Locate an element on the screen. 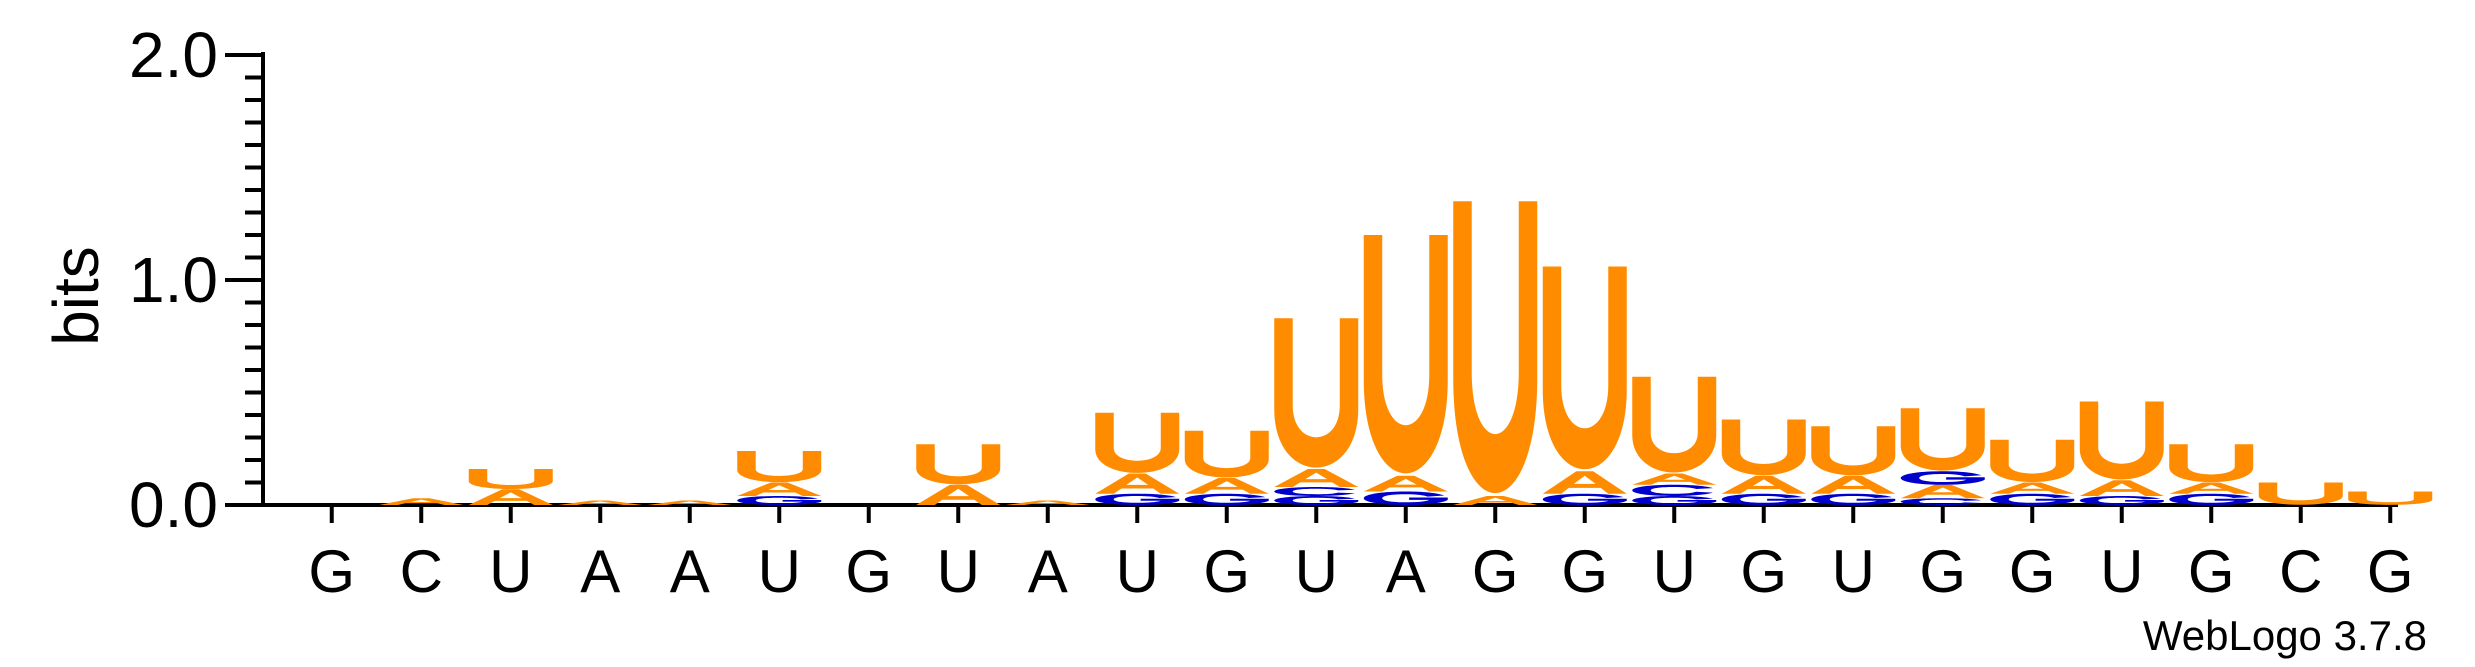 The width and height of the screenshot is (2475, 667). y-tick-label: 0.0 is located at coordinates (173, 505).